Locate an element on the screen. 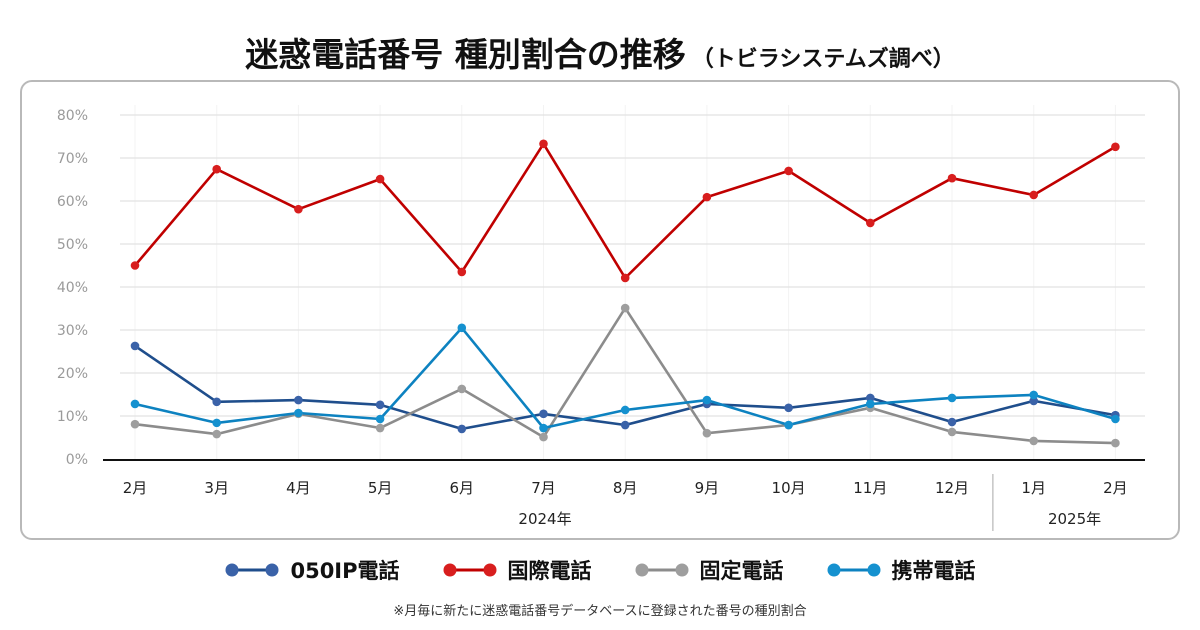 The width and height of the screenshot is (1200, 630). y-axis-ticks: 0% 10% 20% 30% 40% 50% 60% 70% 80% is located at coordinates (72, 288).